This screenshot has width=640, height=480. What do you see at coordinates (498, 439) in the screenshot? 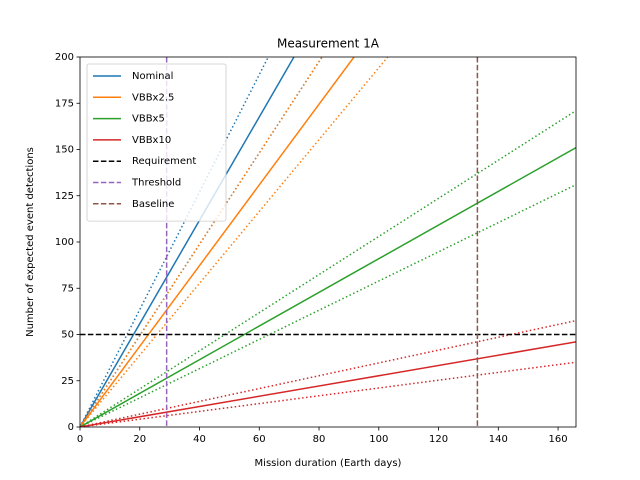
I see `x-tick-label: 140` at bounding box center [498, 439].